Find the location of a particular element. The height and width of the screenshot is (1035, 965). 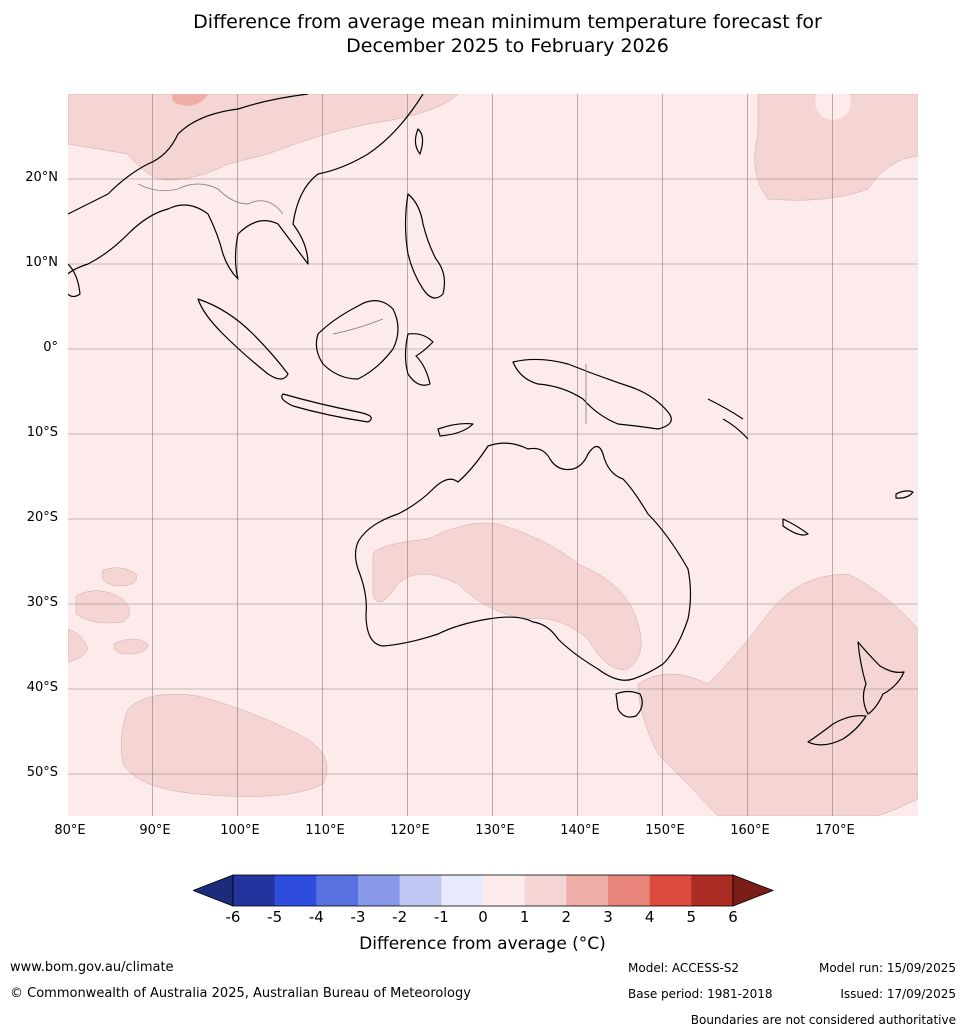

coast-sumatra is located at coordinates (243, 339).